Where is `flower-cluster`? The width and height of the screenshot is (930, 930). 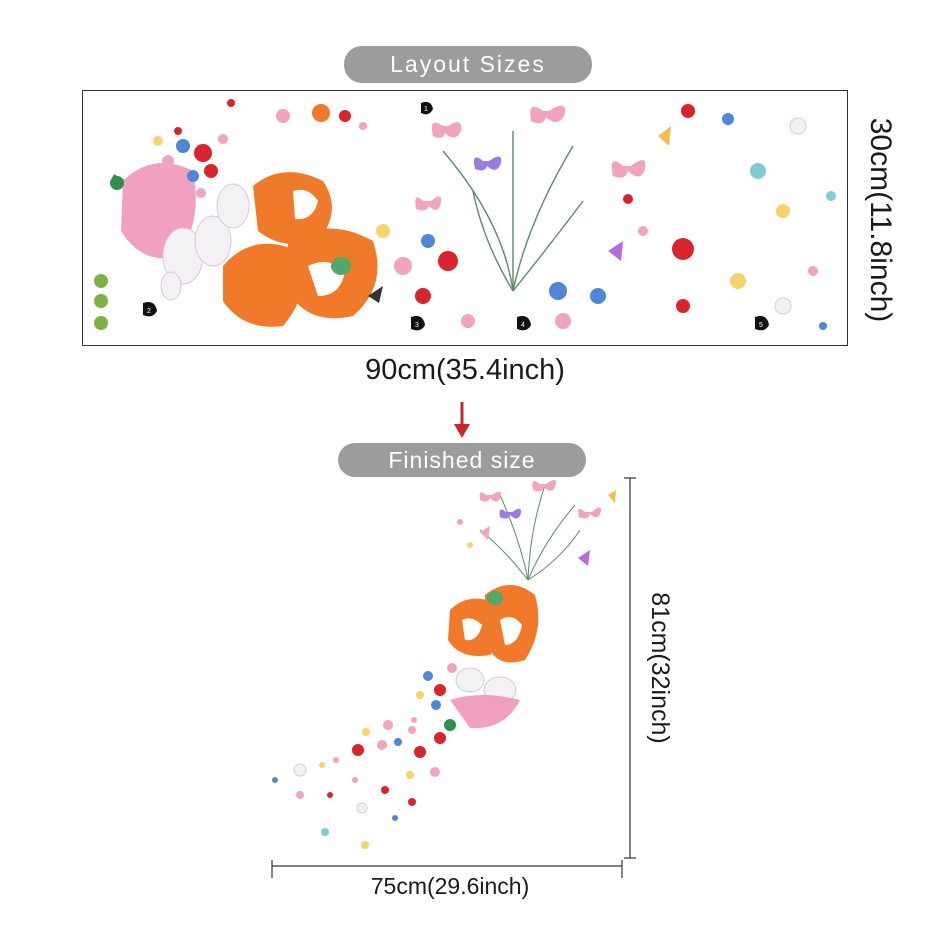 flower-cluster is located at coordinates (190, 162).